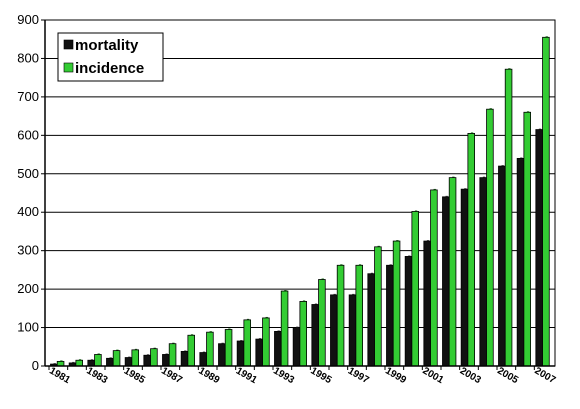 This screenshot has height=409, width=580. What do you see at coordinates (278, 348) in the screenshot?
I see `bar-mortality-1993` at bounding box center [278, 348].